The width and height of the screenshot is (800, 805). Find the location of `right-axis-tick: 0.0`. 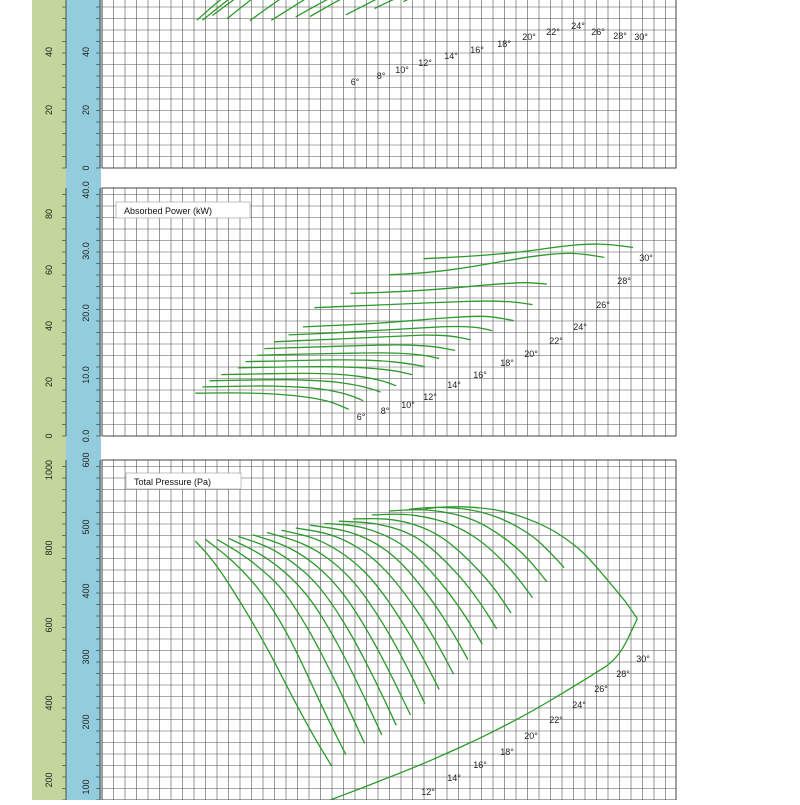

right-axis-tick: 0.0 is located at coordinates (86, 436).